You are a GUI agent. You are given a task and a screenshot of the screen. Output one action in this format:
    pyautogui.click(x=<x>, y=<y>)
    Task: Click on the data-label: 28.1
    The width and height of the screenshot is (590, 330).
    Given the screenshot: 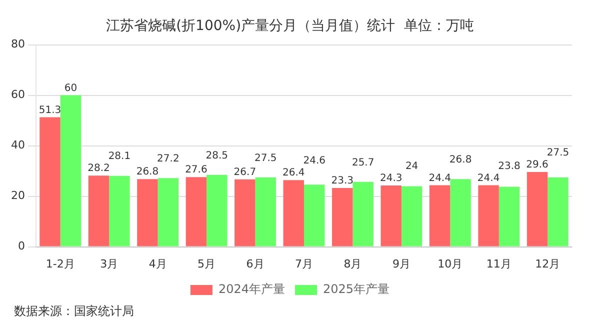 What is the action you would take?
    pyautogui.click(x=119, y=156)
    